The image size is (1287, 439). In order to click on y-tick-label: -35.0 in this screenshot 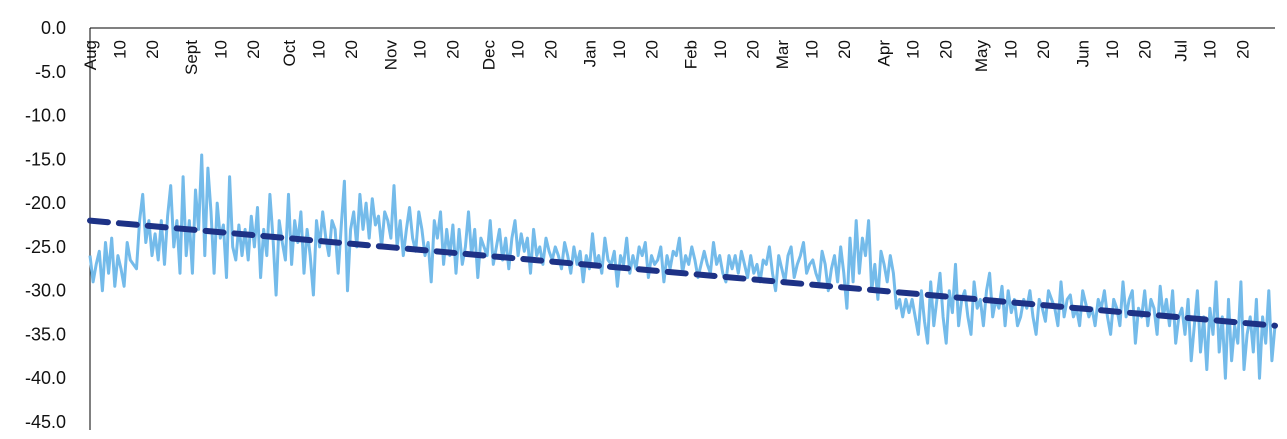, I will do `click(45, 334)`.